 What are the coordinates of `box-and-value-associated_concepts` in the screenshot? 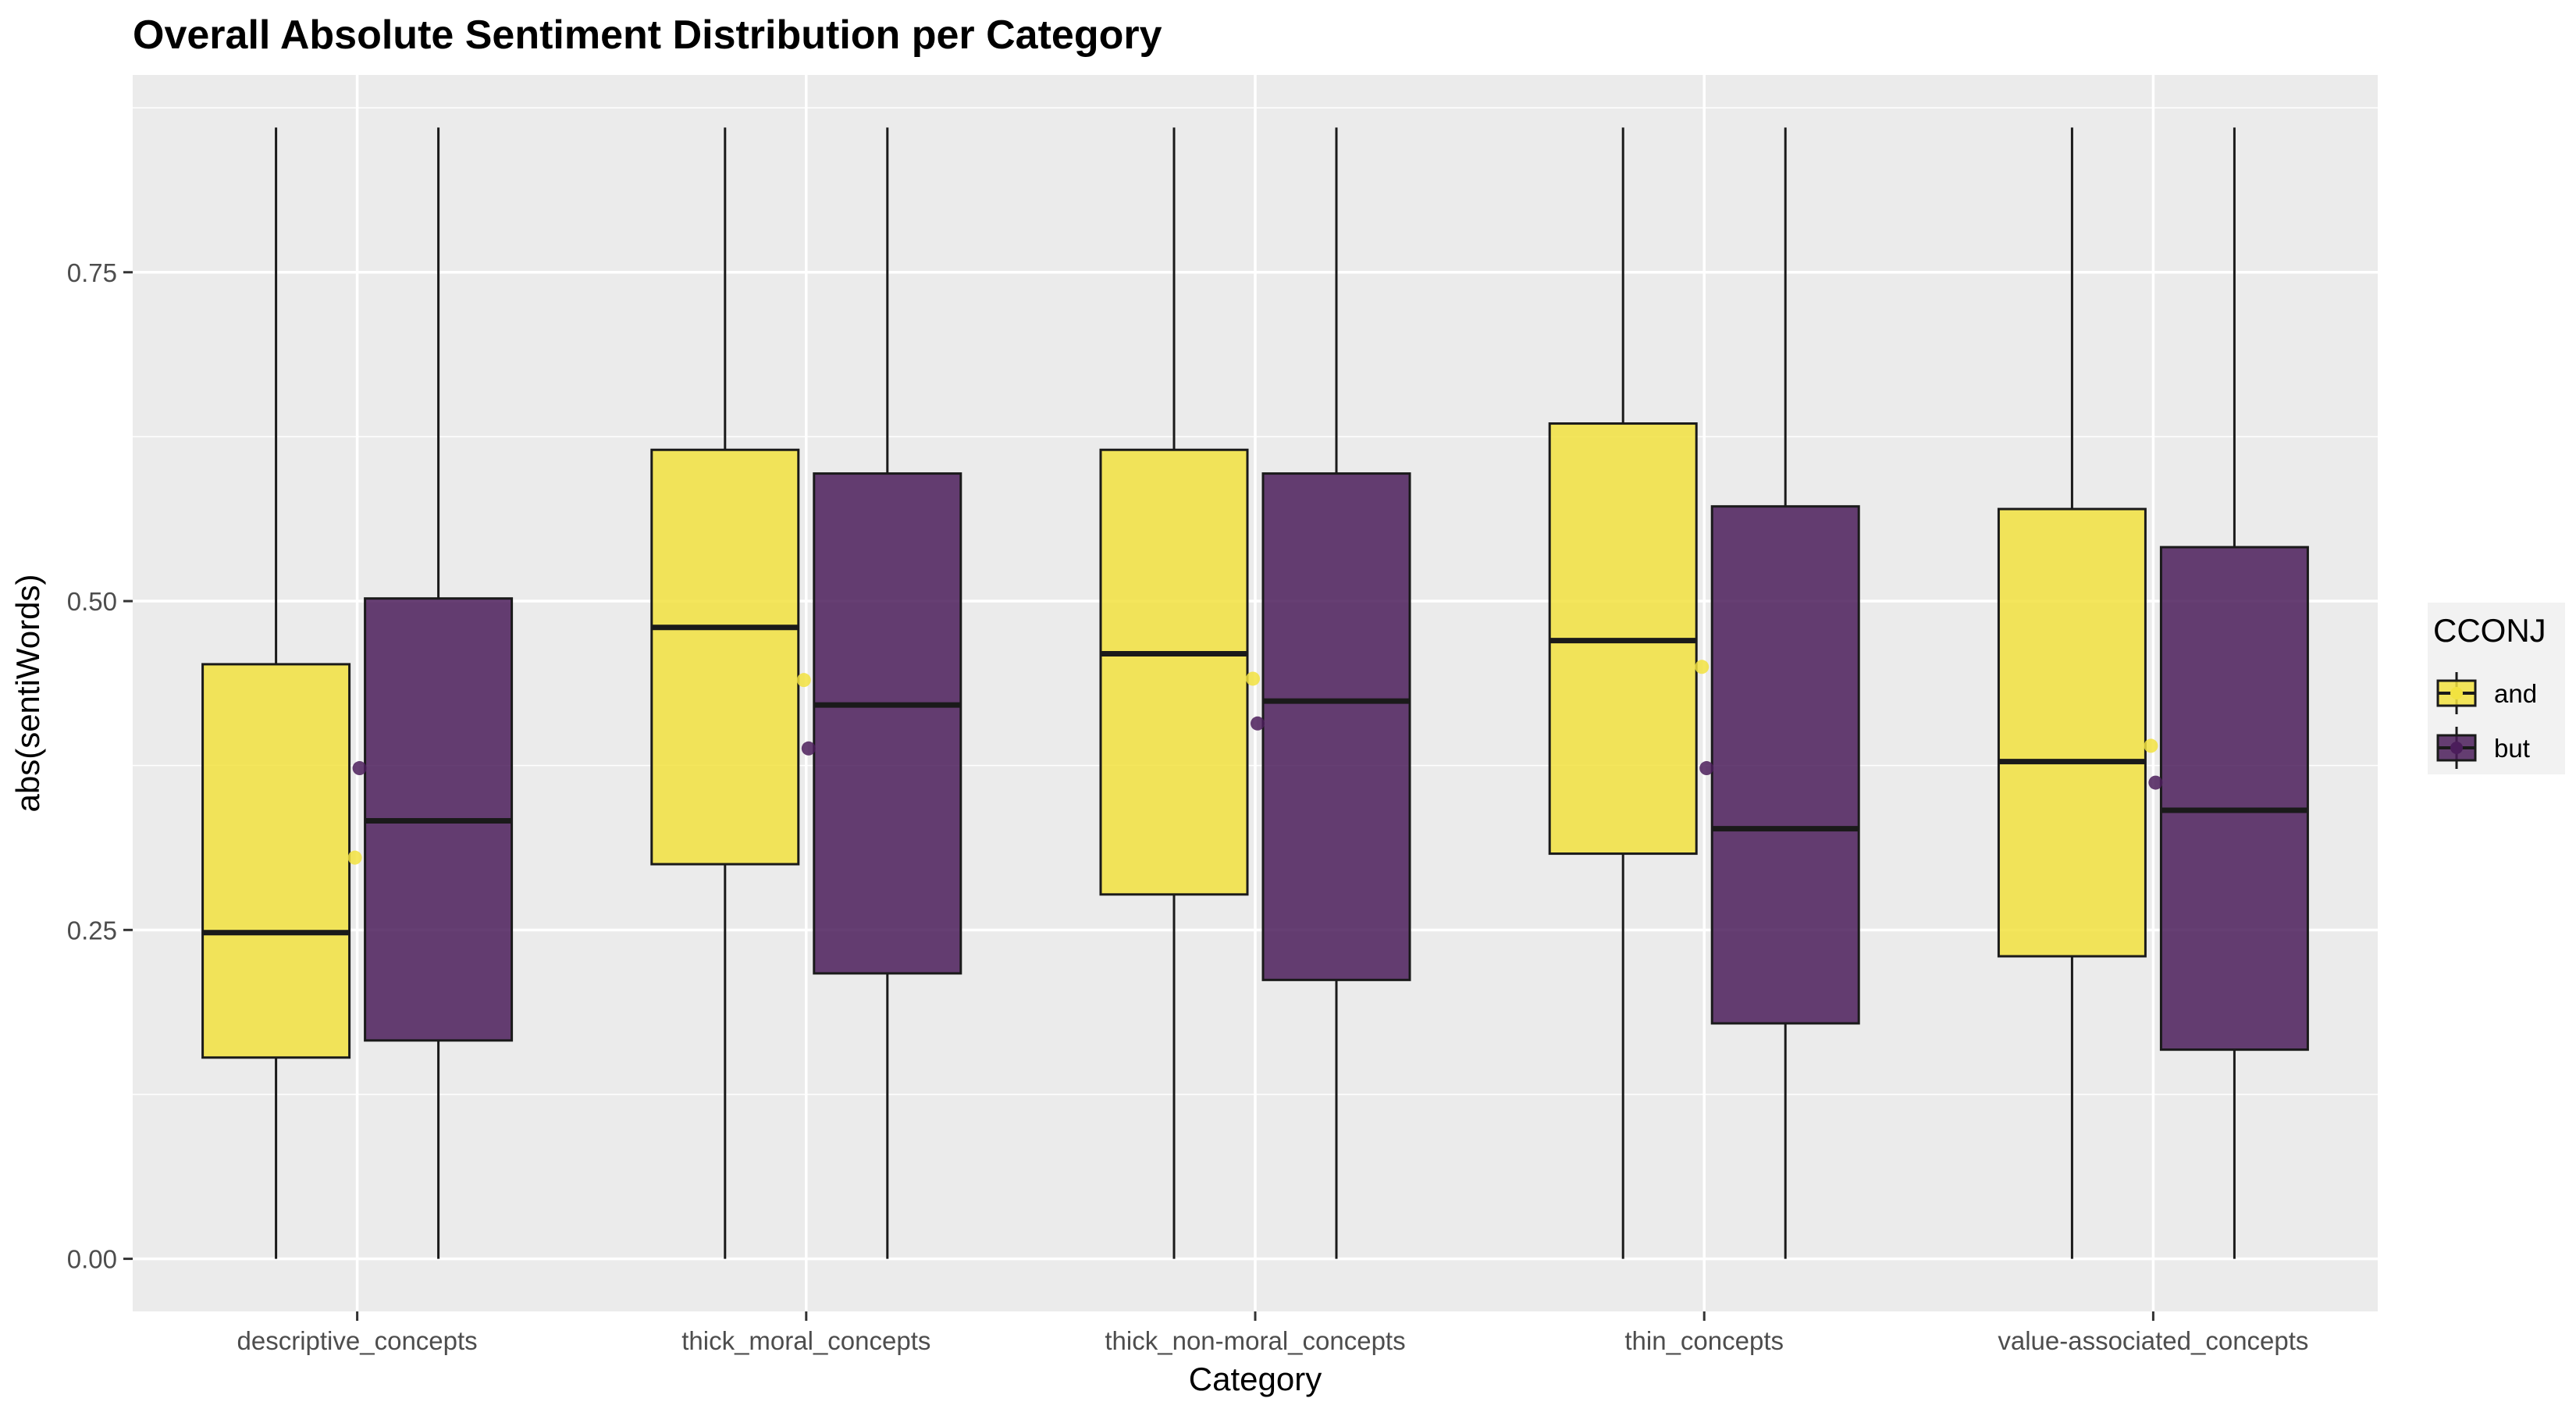 It's located at (2072, 693).